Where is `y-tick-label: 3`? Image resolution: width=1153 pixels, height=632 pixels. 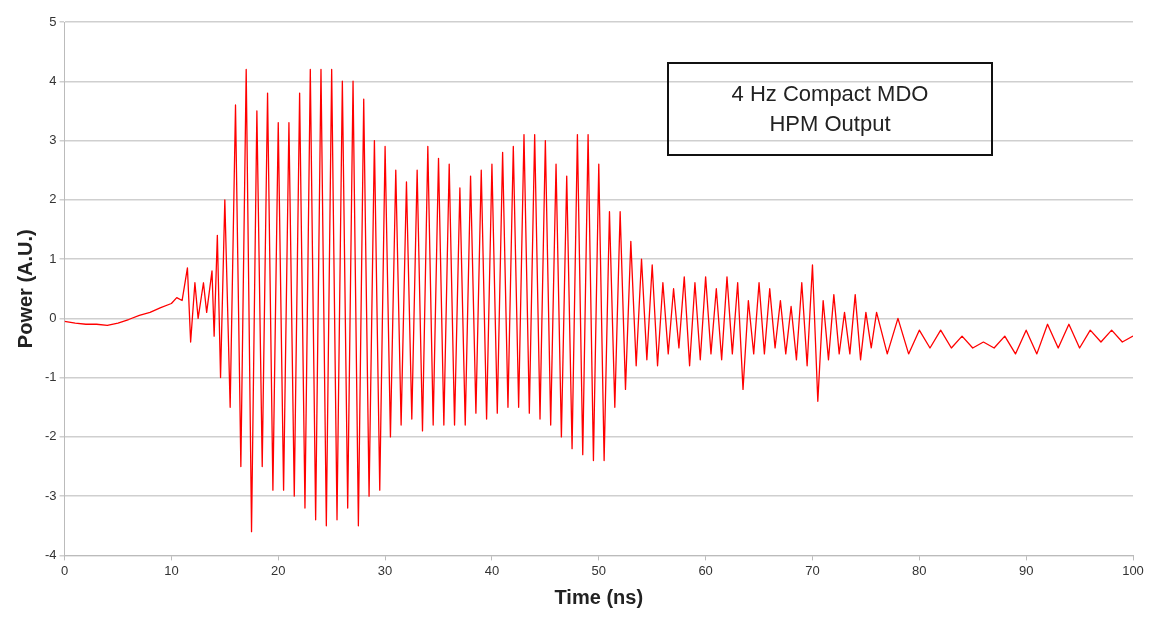 y-tick-label: 3 is located at coordinates (53, 140).